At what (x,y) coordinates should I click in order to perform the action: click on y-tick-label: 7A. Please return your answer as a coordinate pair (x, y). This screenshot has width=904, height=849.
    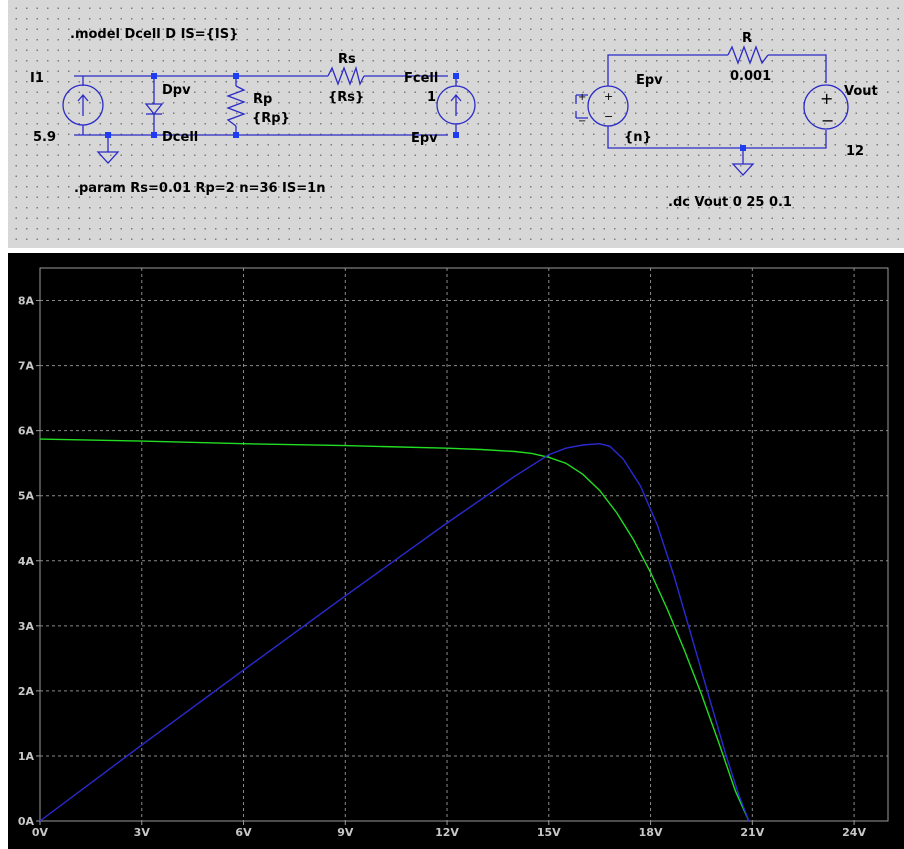
    Looking at the image, I should click on (26, 366).